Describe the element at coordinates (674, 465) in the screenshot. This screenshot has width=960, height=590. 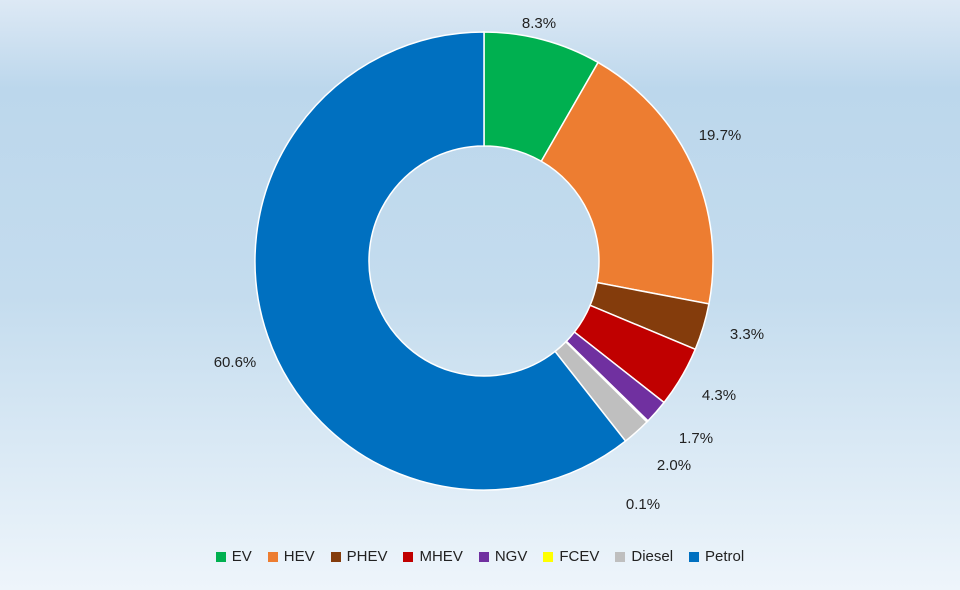
I see `data-label-diesel: 2.0%` at that location.